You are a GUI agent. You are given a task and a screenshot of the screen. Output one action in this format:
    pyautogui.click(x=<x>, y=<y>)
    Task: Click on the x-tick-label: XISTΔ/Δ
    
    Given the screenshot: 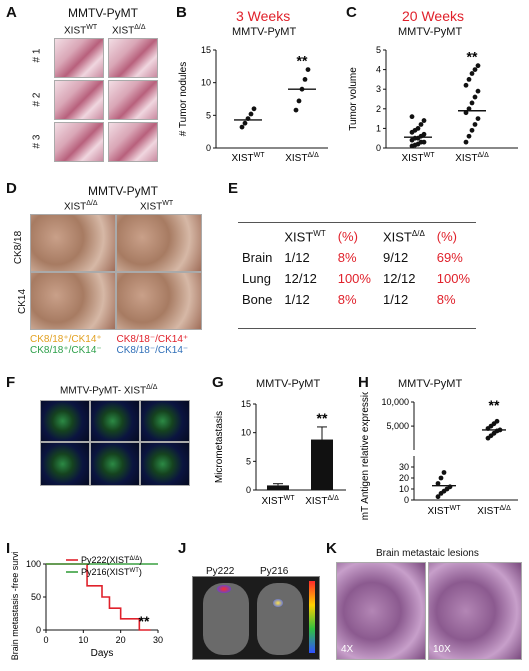 What is the action you would take?
    pyautogui.click(x=302, y=158)
    